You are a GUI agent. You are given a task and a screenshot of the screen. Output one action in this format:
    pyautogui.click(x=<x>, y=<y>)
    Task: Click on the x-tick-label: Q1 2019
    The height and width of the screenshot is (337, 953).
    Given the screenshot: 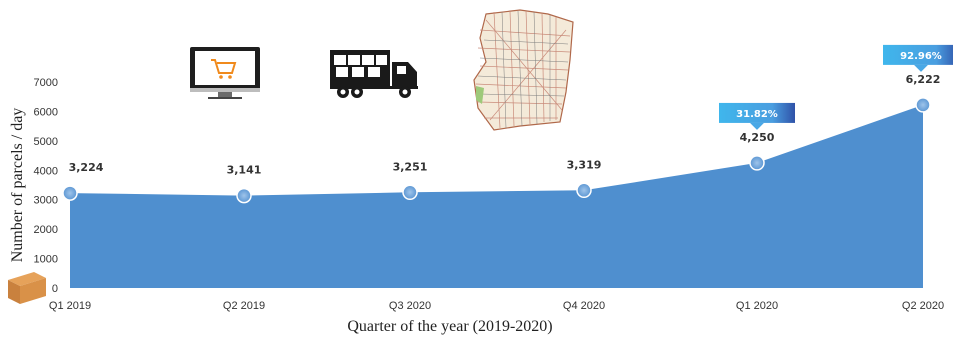 What is the action you would take?
    pyautogui.click(x=70, y=306)
    